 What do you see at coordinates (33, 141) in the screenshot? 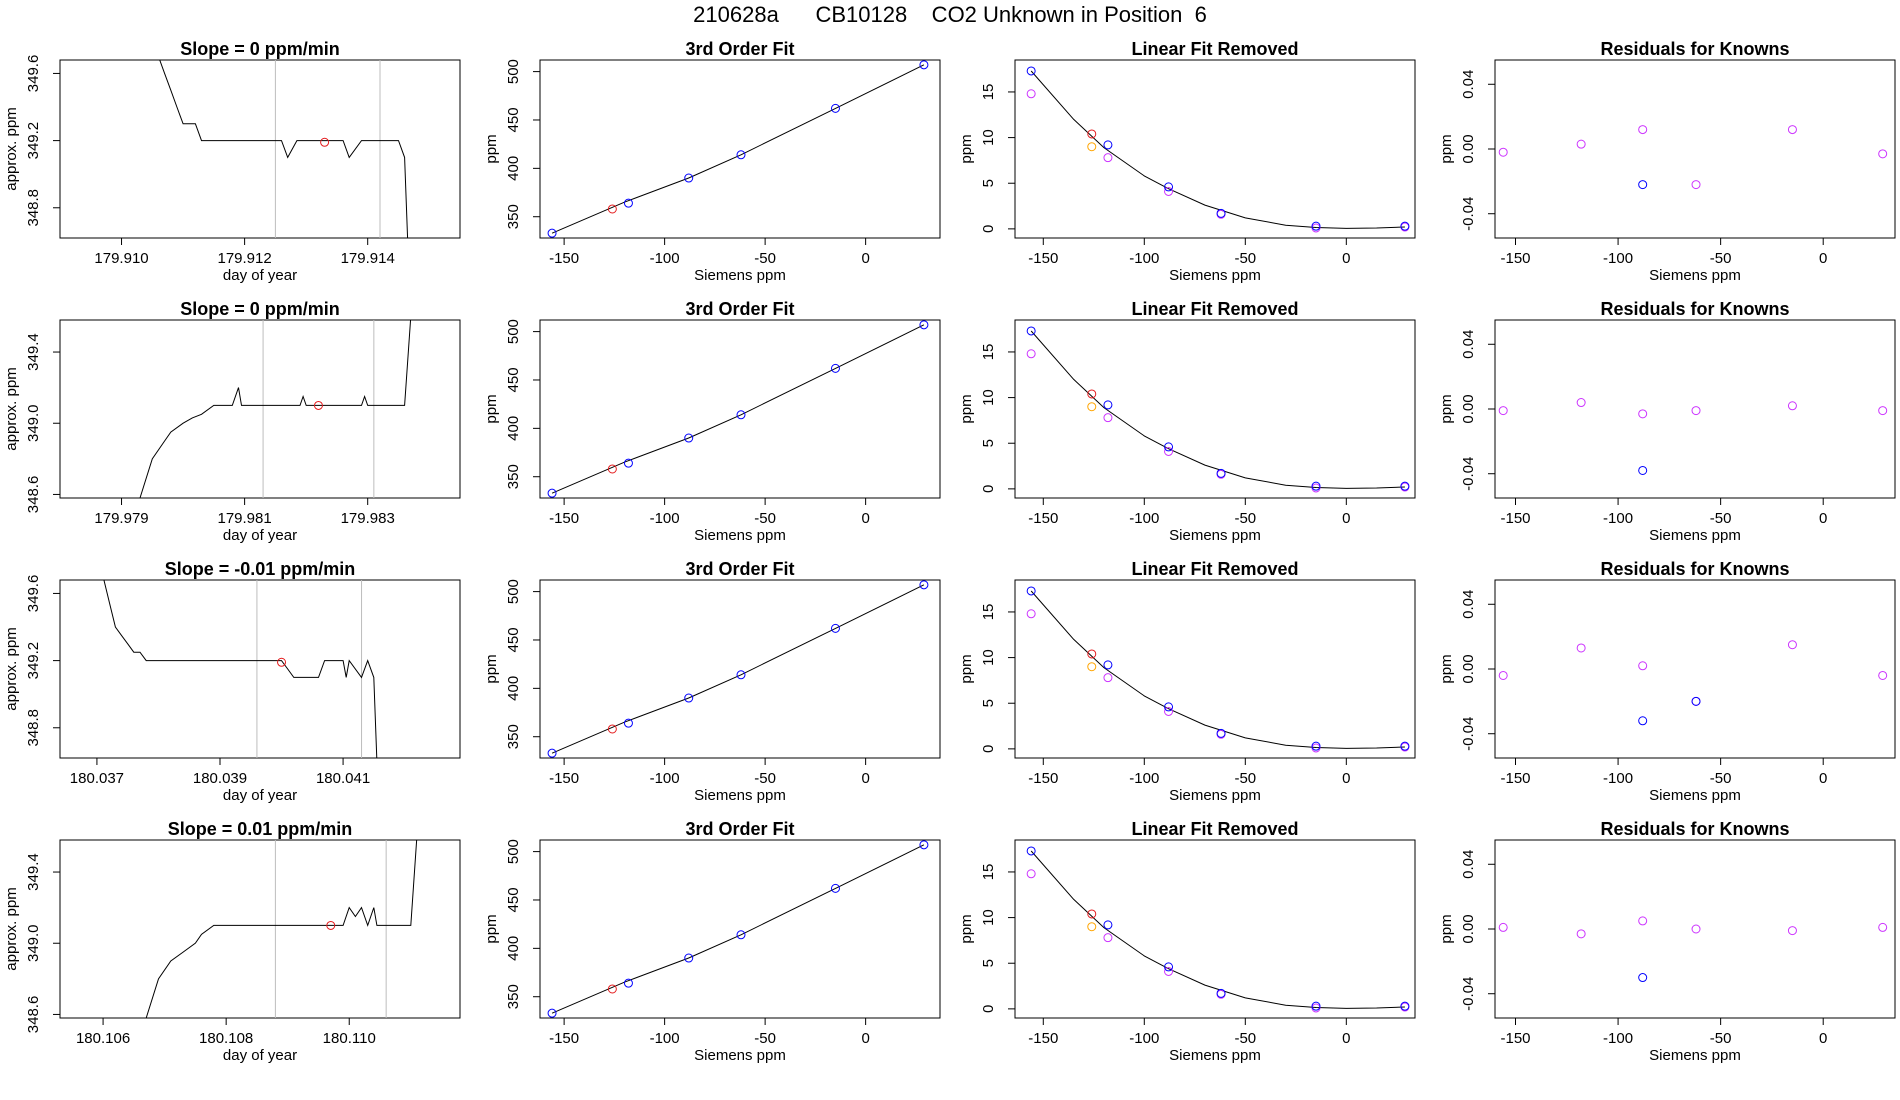
I see `y-tick-label: 349.2` at bounding box center [33, 141].